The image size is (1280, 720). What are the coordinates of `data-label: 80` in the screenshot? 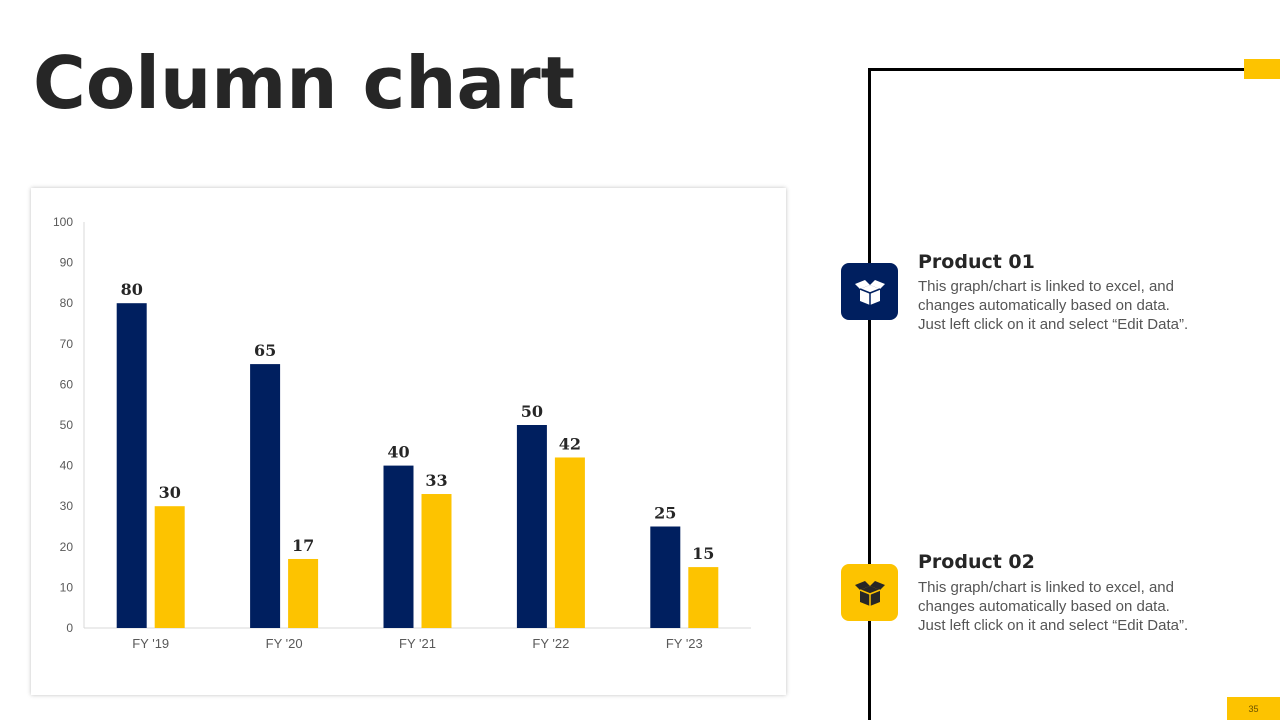 It's located at (132, 289).